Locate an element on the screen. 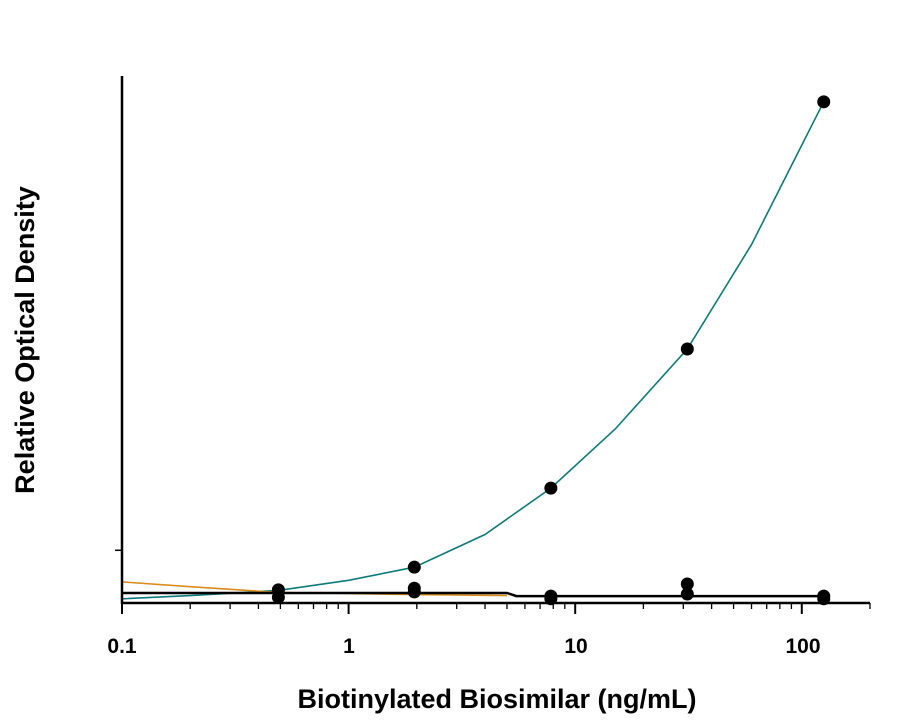 The height and width of the screenshot is (720, 911). x-tick-label: 1 is located at coordinates (349, 646).